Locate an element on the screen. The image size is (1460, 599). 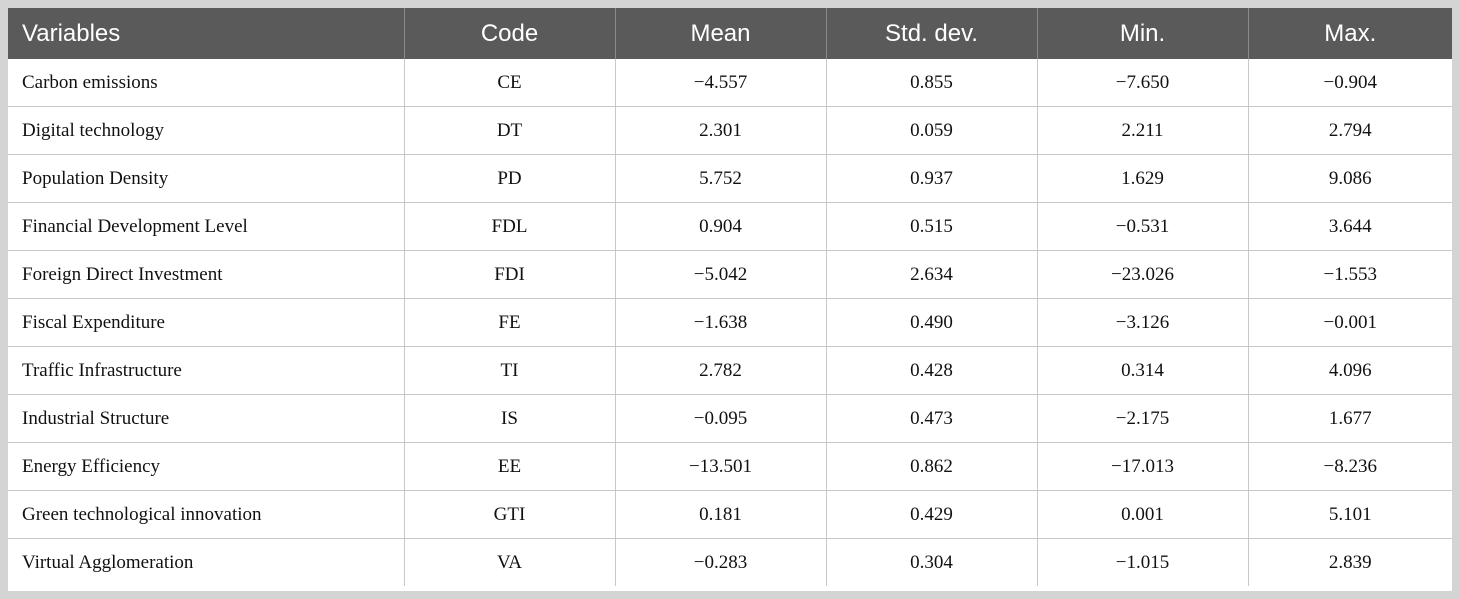
cell-std-dev: 0.429 is located at coordinates (932, 514).